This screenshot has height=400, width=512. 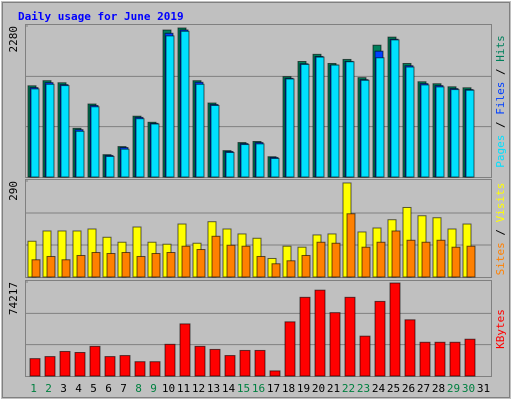 I want to click on chart-title: Daily usage for June 2019, so click(x=101, y=16).